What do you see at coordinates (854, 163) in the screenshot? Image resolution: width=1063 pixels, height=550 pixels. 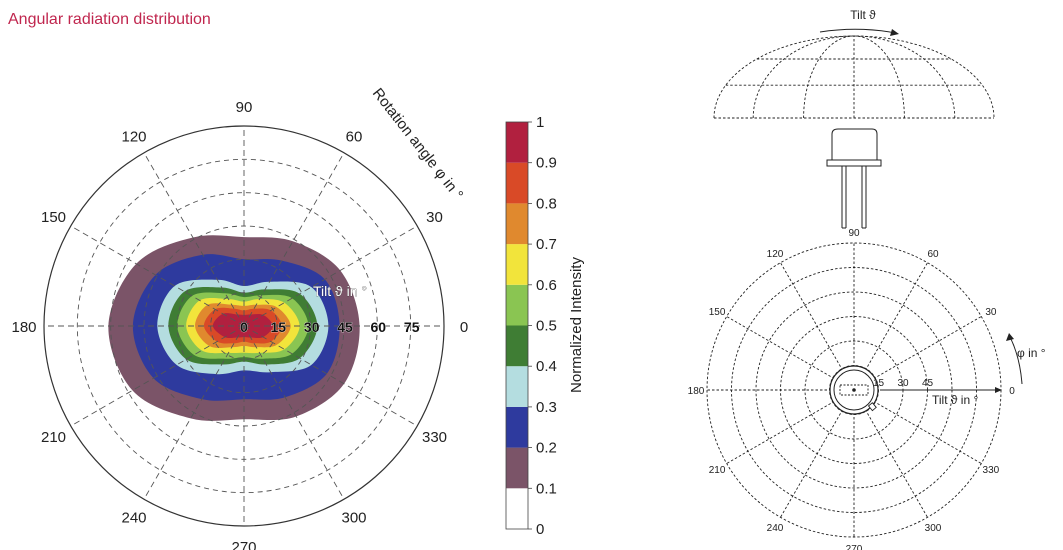 I see `package-flange` at bounding box center [854, 163].